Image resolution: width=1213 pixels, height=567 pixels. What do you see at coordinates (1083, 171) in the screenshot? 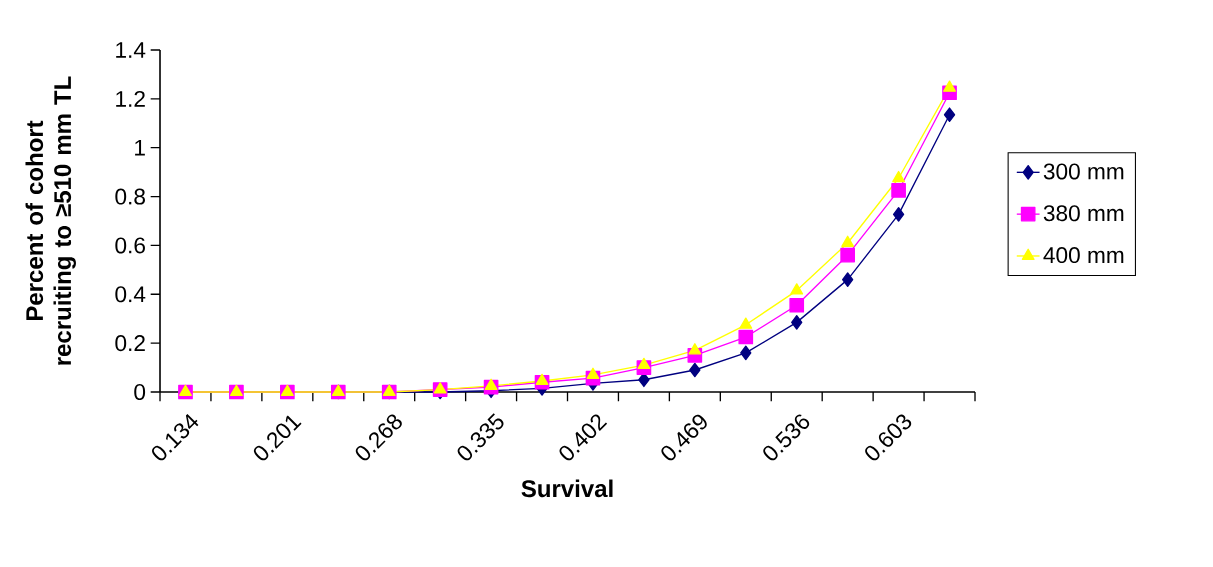
I see `legend-label: 300 mm` at bounding box center [1083, 171].